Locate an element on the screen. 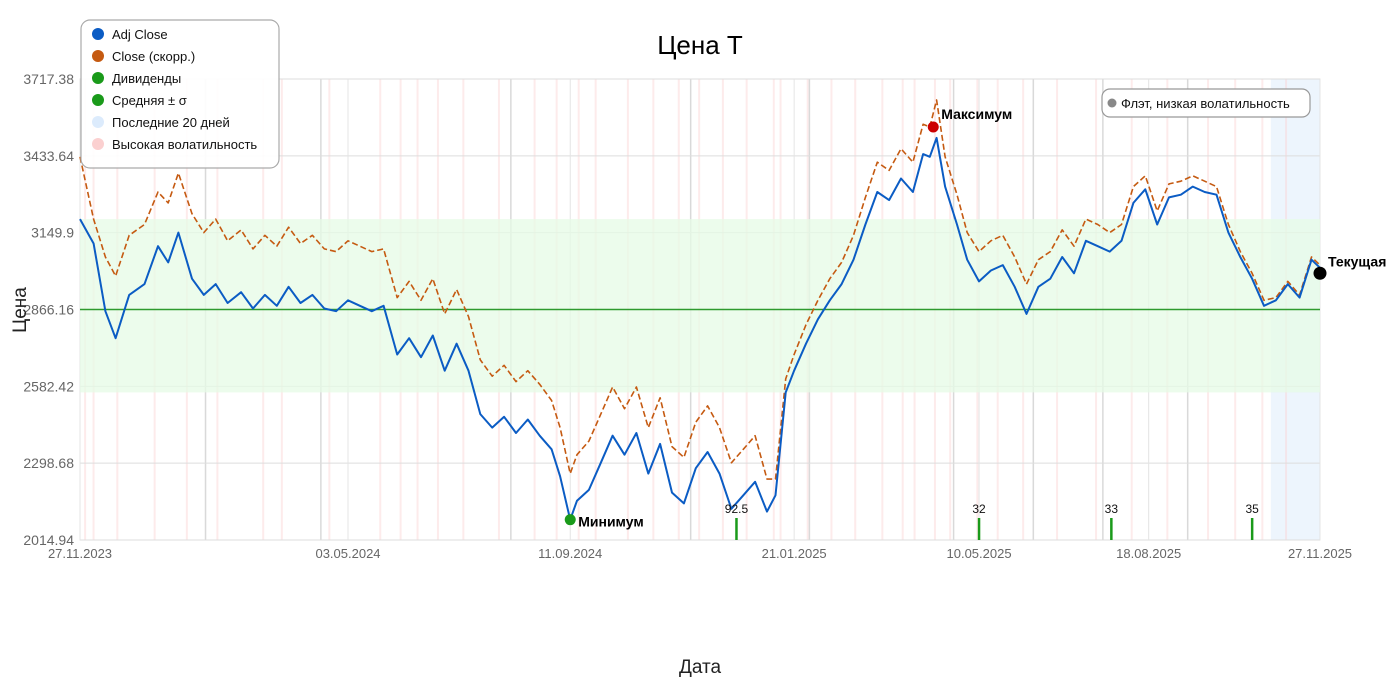  x-axis-label: Дата is located at coordinates (700, 667).